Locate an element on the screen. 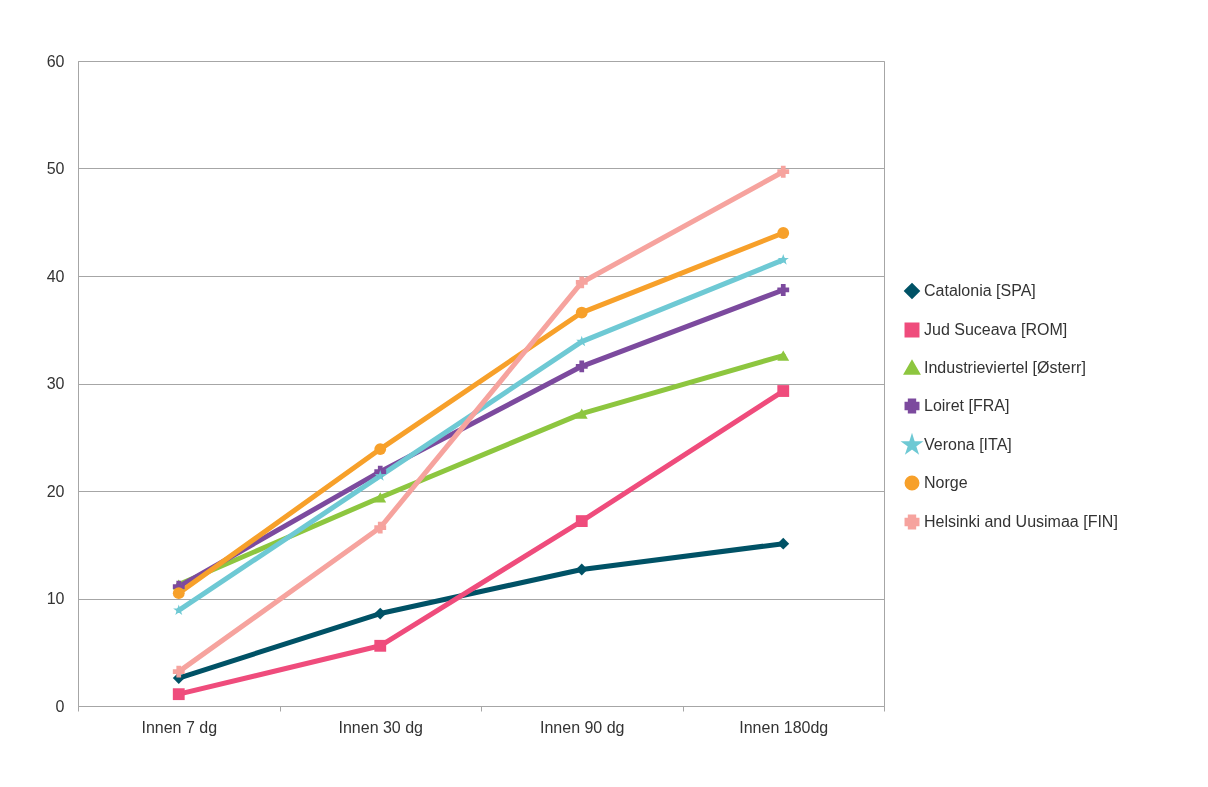  legend-label: Norge is located at coordinates (946, 482).